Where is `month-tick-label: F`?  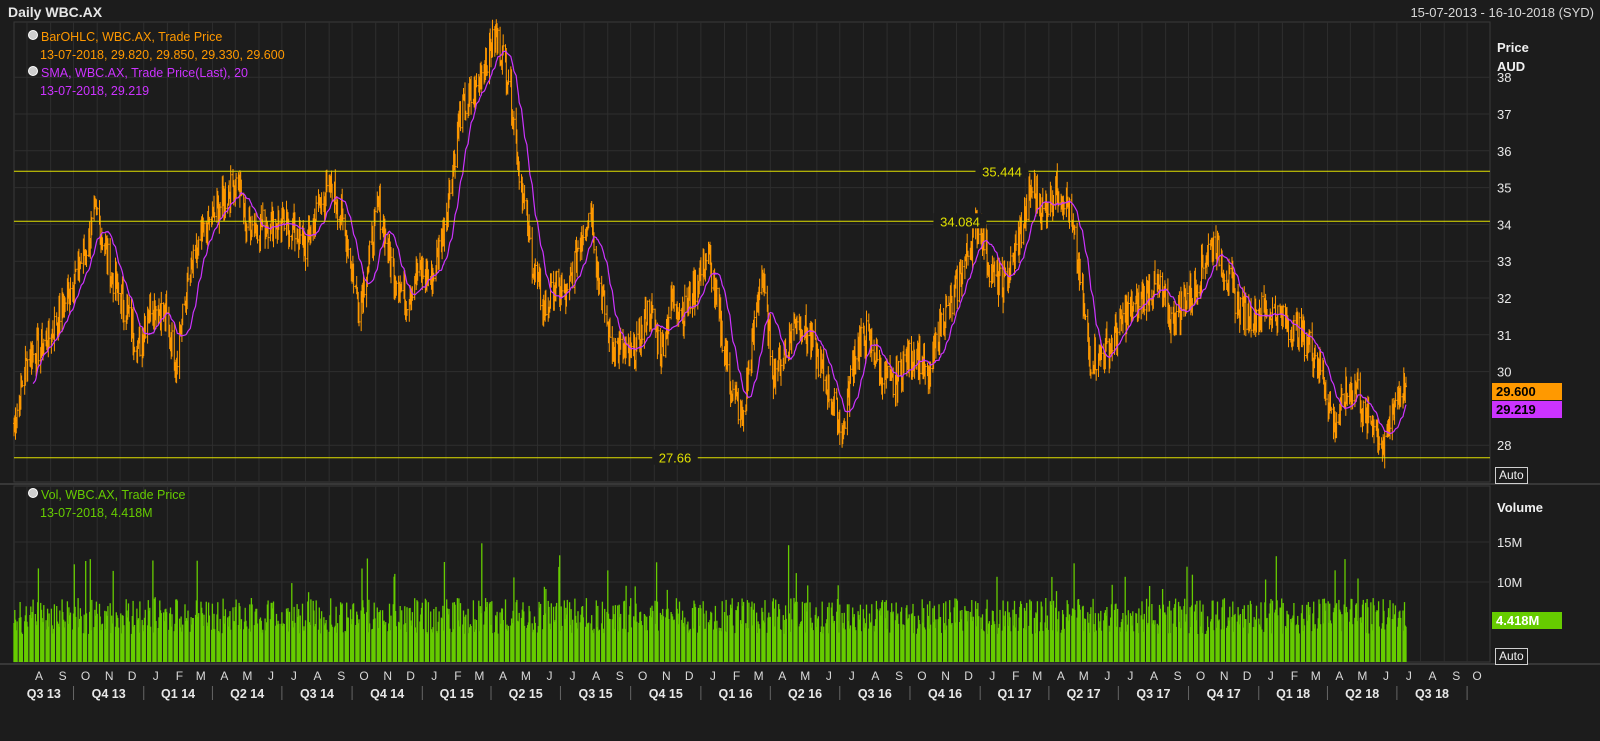
month-tick-label: F is located at coordinates (1294, 676).